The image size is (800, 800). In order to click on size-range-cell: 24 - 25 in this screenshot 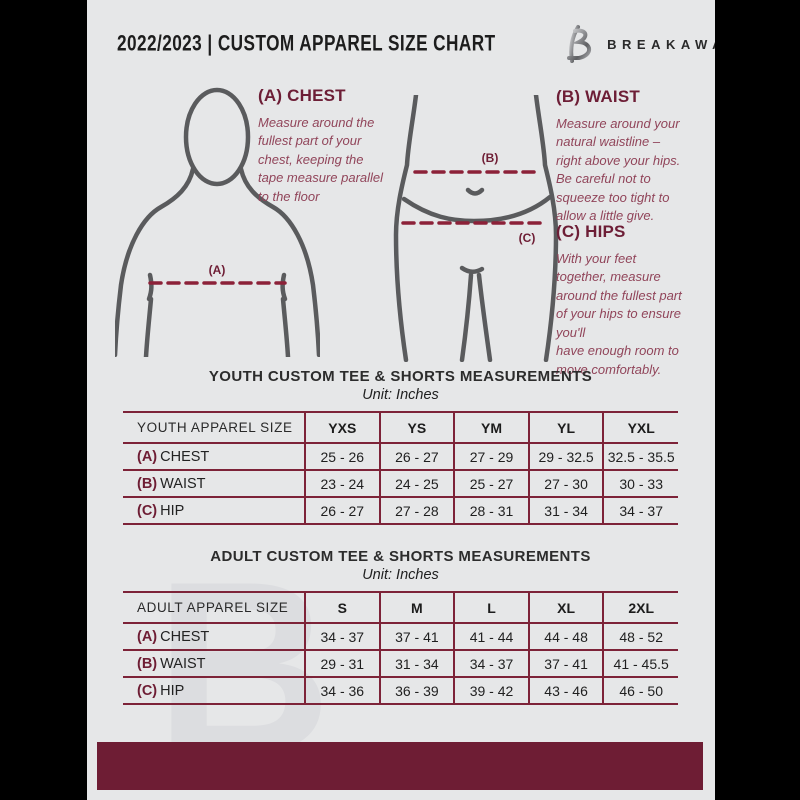, I will do `click(416, 484)`.